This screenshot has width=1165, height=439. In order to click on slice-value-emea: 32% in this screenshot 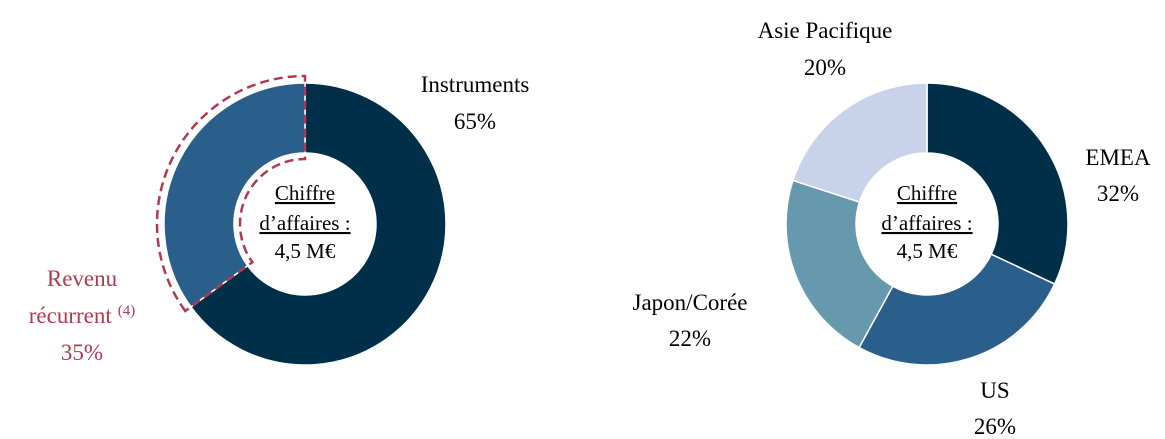, I will do `click(1118, 193)`.